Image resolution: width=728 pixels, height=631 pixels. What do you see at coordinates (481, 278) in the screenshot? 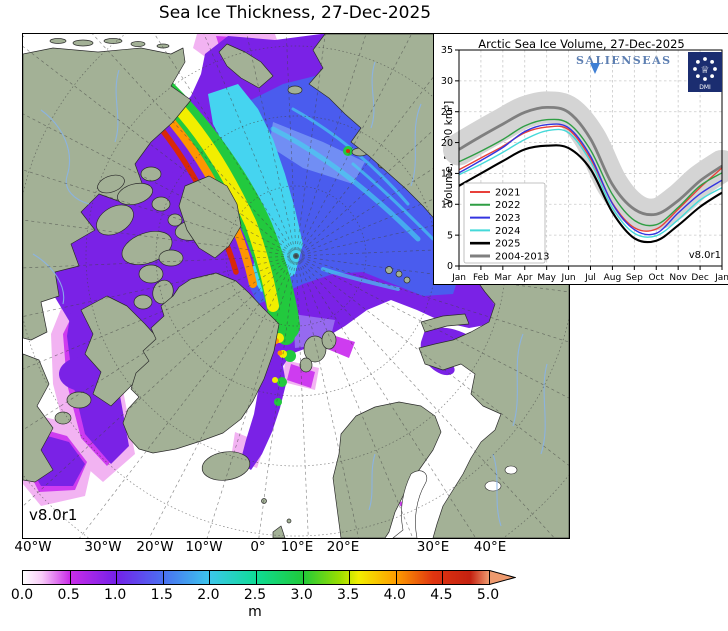
I see `svg-text: Feb` at bounding box center [481, 278].